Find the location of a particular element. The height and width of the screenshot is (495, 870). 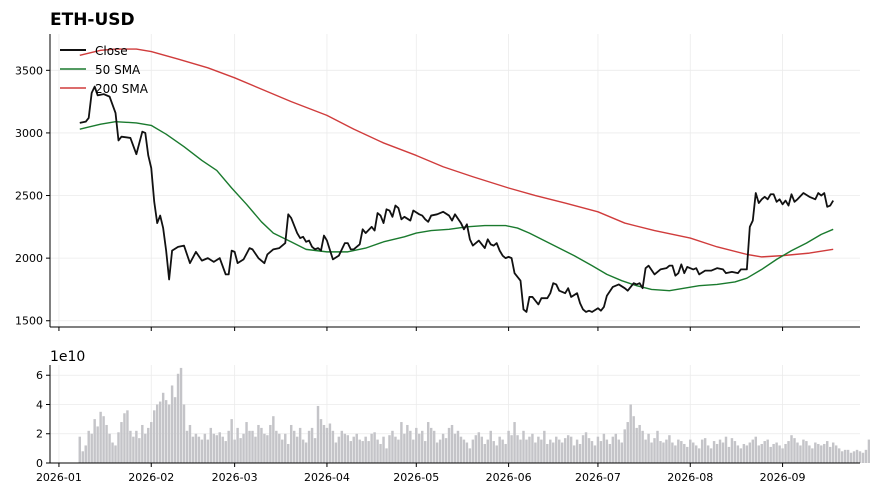

volume-x-tick-label: 2026-06 is located at coordinates (509, 477).